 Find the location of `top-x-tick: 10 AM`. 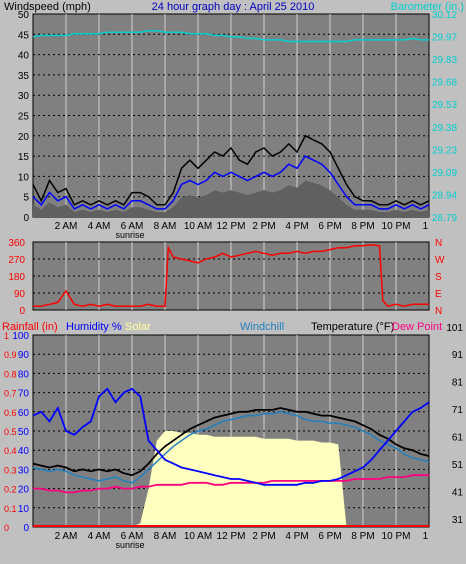

top-x-tick: 10 AM is located at coordinates (198, 226).